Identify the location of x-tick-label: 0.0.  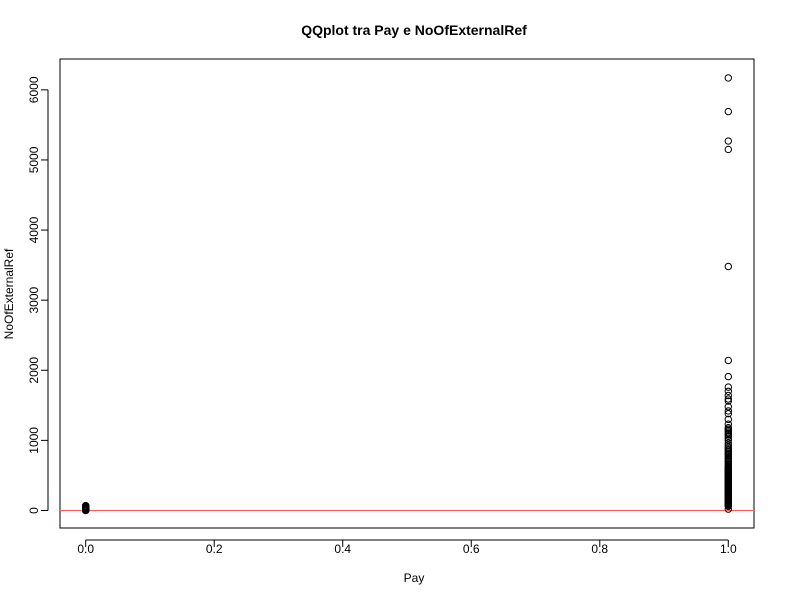
(85, 549).